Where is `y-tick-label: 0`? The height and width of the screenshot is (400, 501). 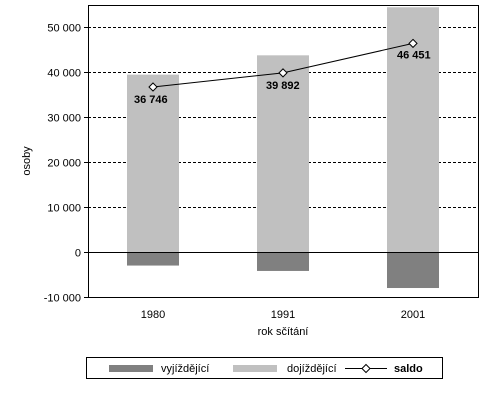
y-tick-label: 0 is located at coordinates (78, 254).